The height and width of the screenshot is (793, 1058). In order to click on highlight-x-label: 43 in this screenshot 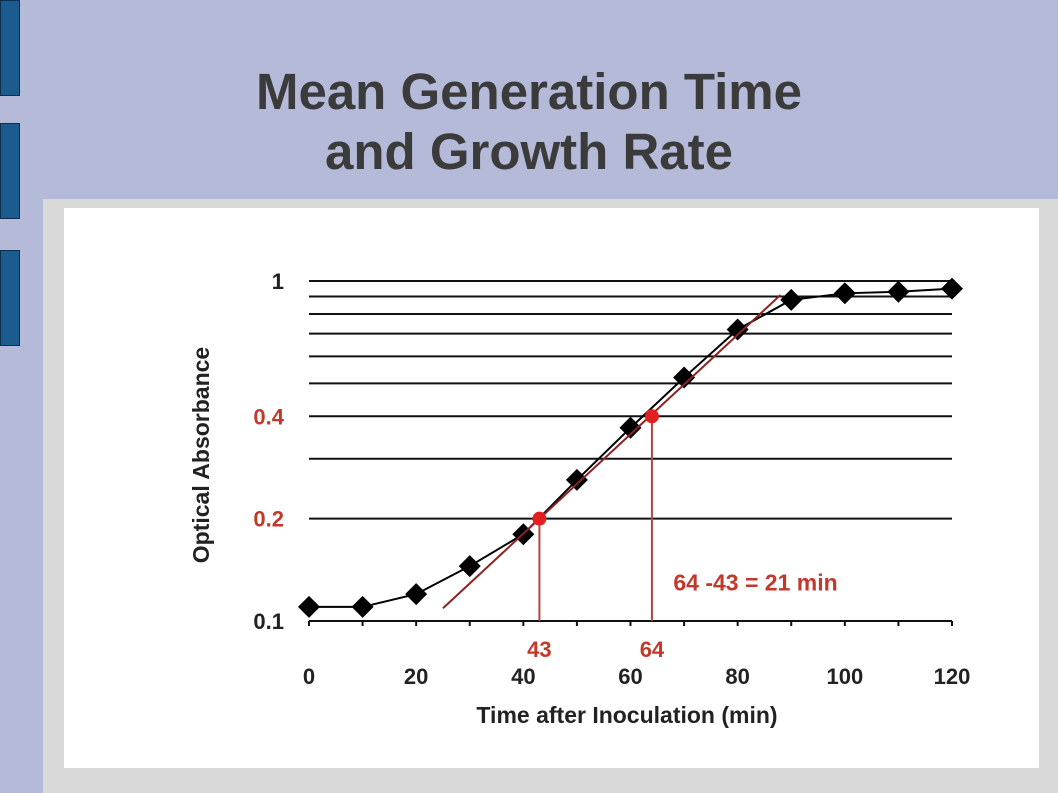, I will do `click(539, 649)`.